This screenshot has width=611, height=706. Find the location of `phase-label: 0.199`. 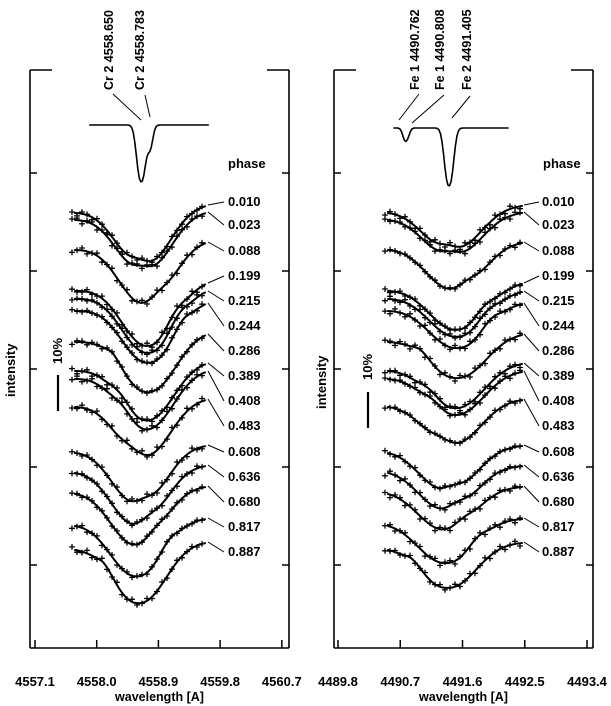

phase-label: 0.199 is located at coordinates (244, 275).